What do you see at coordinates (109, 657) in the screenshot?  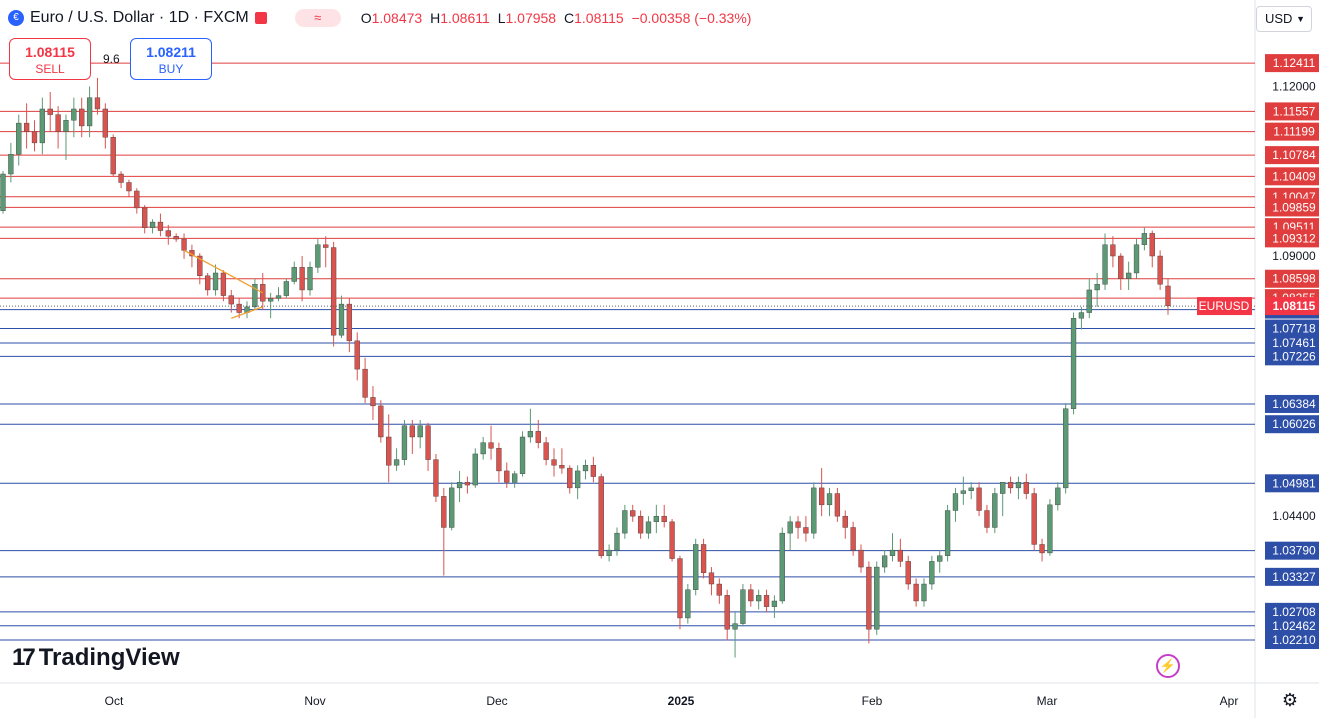 I see `logo-text: TradingView` at bounding box center [109, 657].